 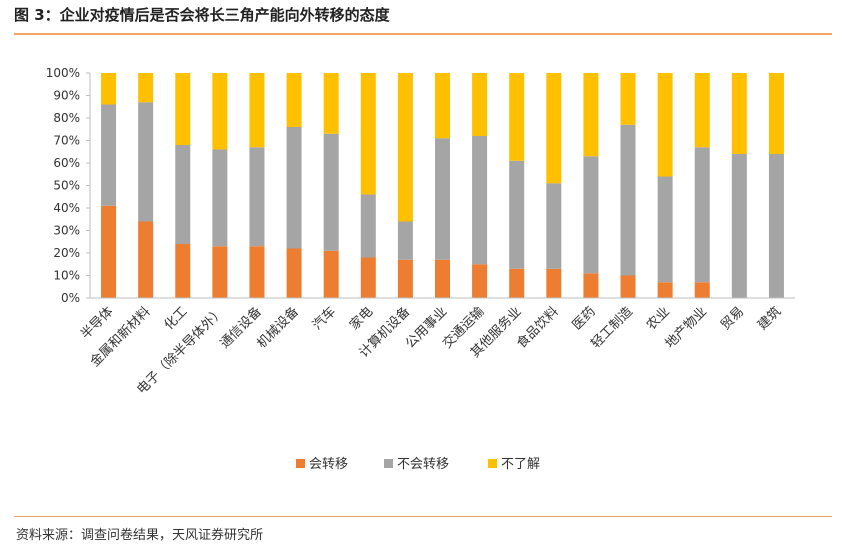 I want to click on x-tick-label: 食品饮料, so click(x=538, y=328).